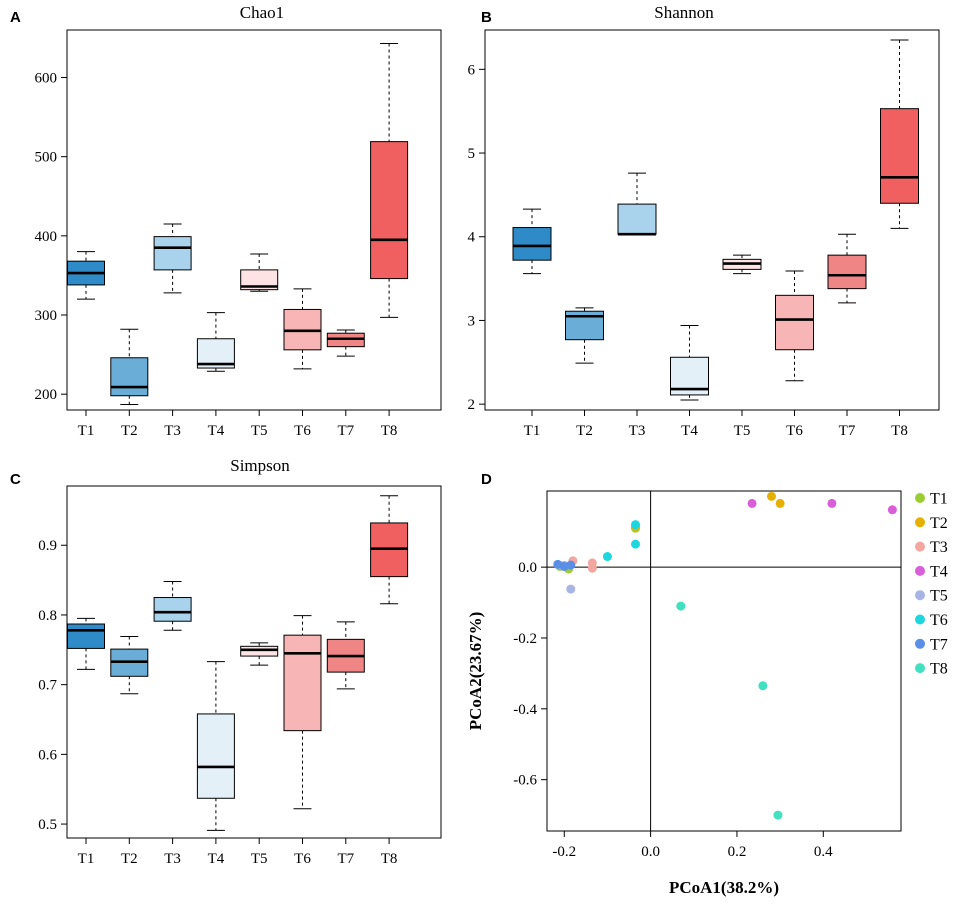  I want to click on y-tick-label: -0.2, so click(525, 639).